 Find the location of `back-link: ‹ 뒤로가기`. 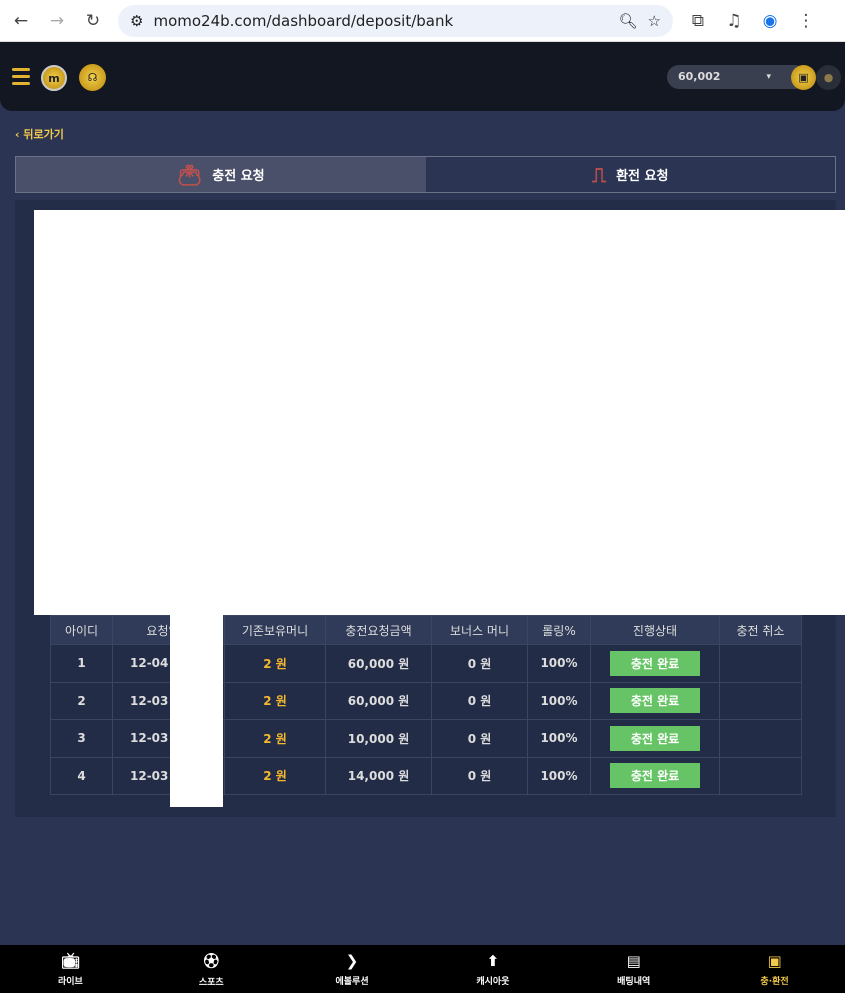

back-link: ‹ 뒤로가기 is located at coordinates (39, 134).